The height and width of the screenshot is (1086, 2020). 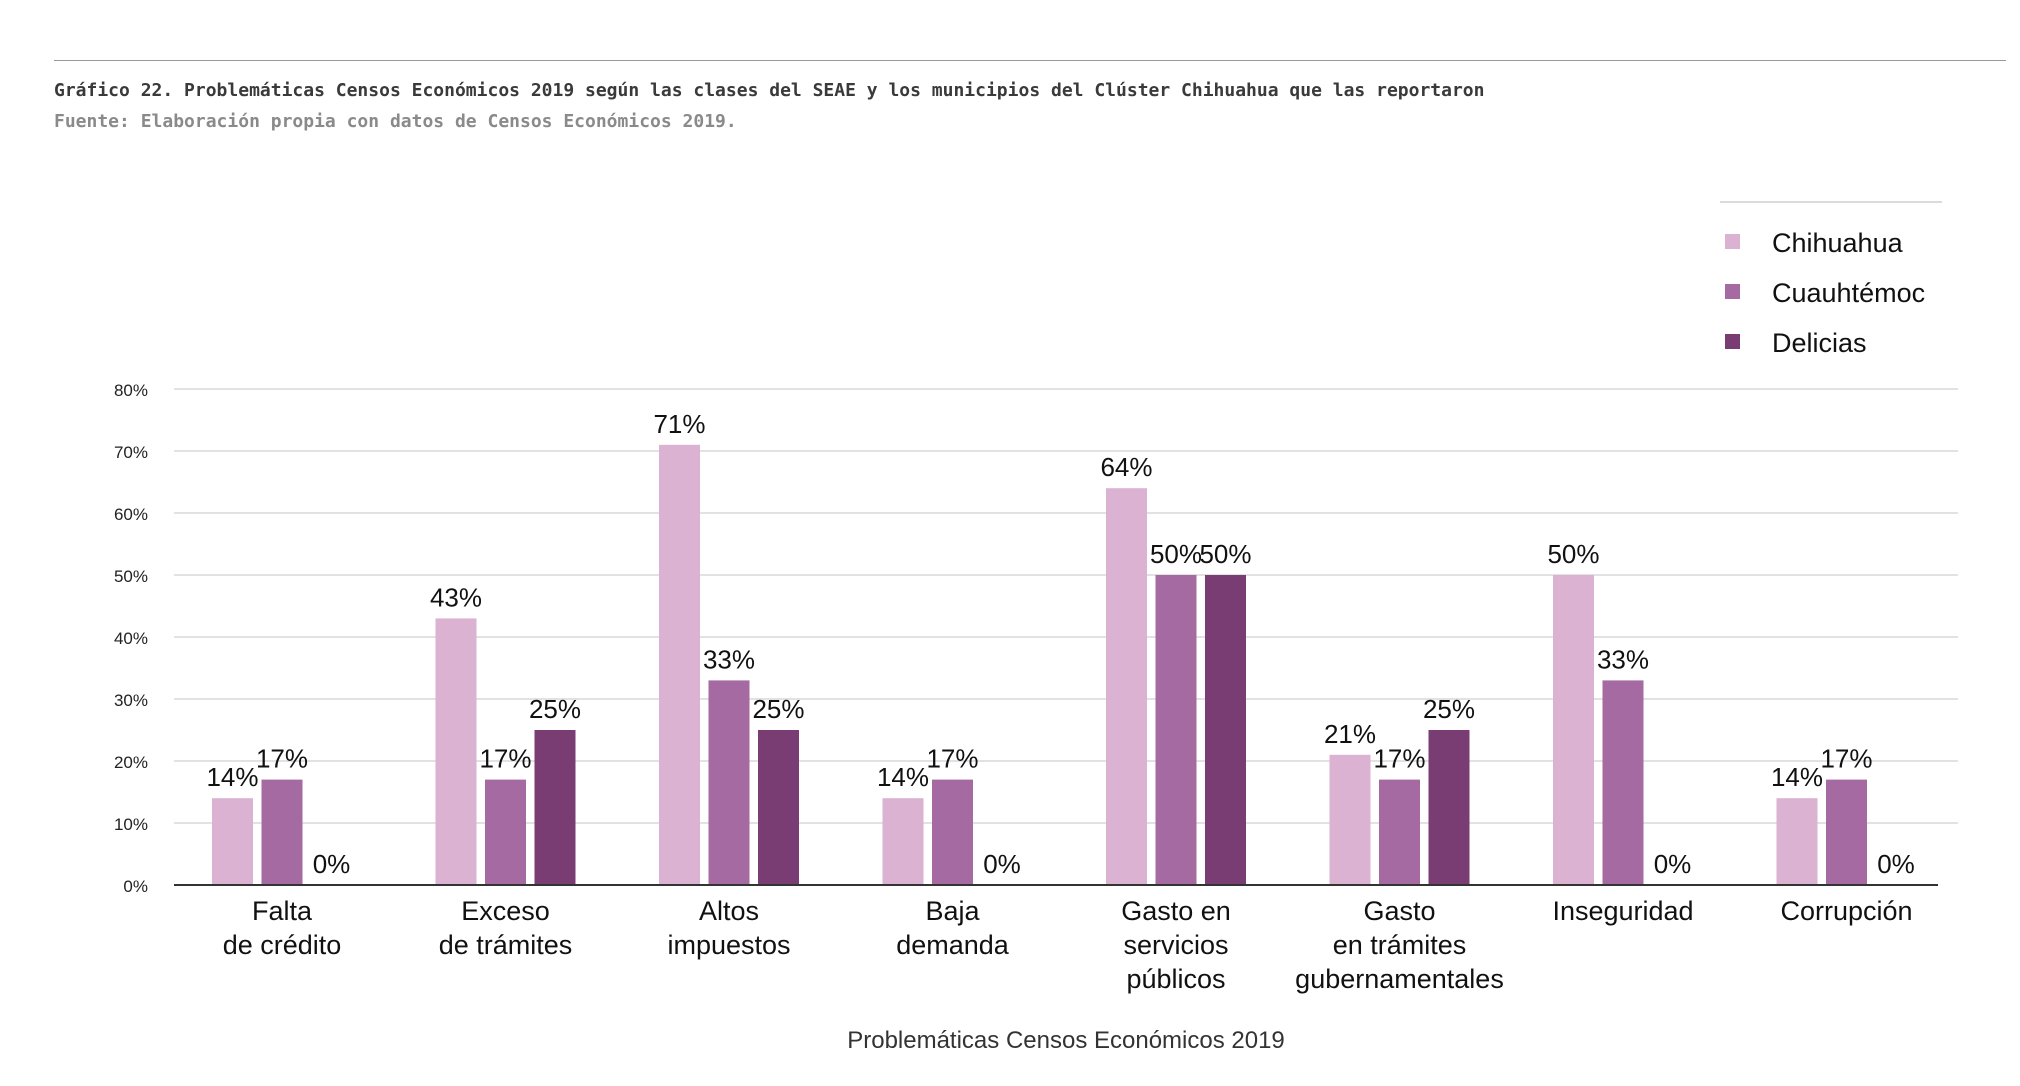 What do you see at coordinates (505, 911) in the screenshot?
I see `x-category-label: Exceso` at bounding box center [505, 911].